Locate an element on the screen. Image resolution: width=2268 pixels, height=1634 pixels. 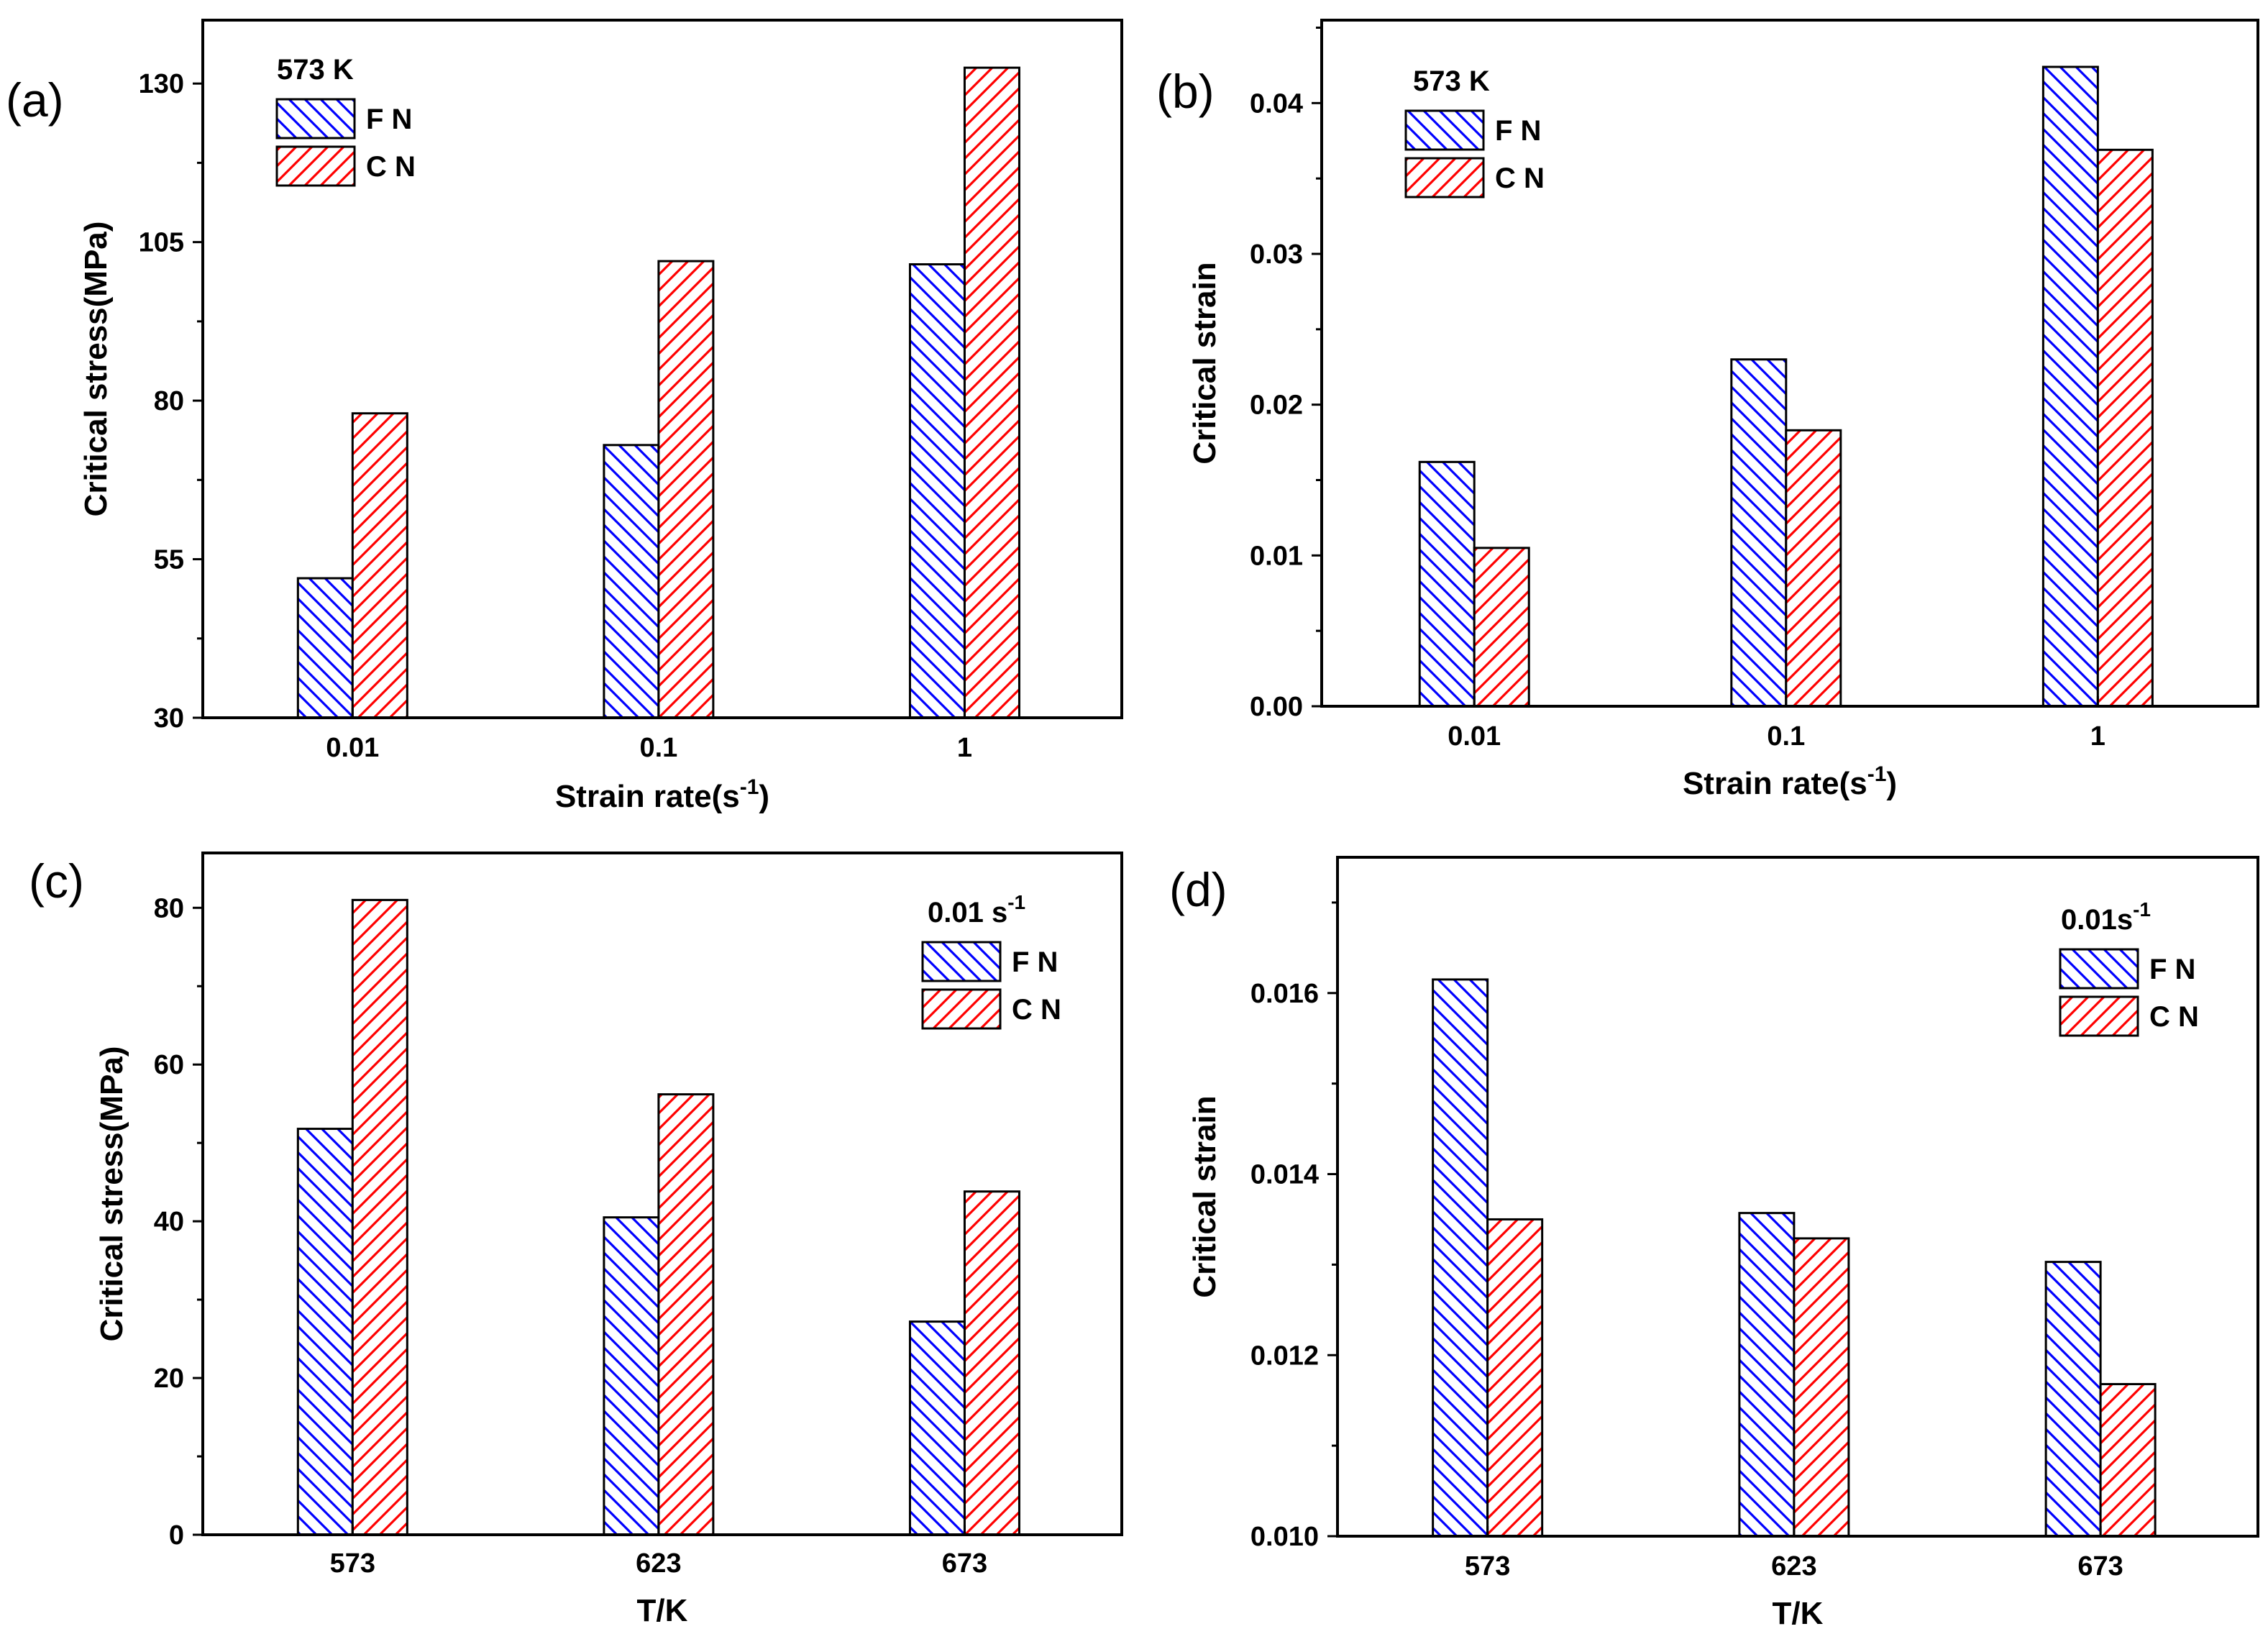
x-axis-title: T/K is located at coordinates (662, 1610).